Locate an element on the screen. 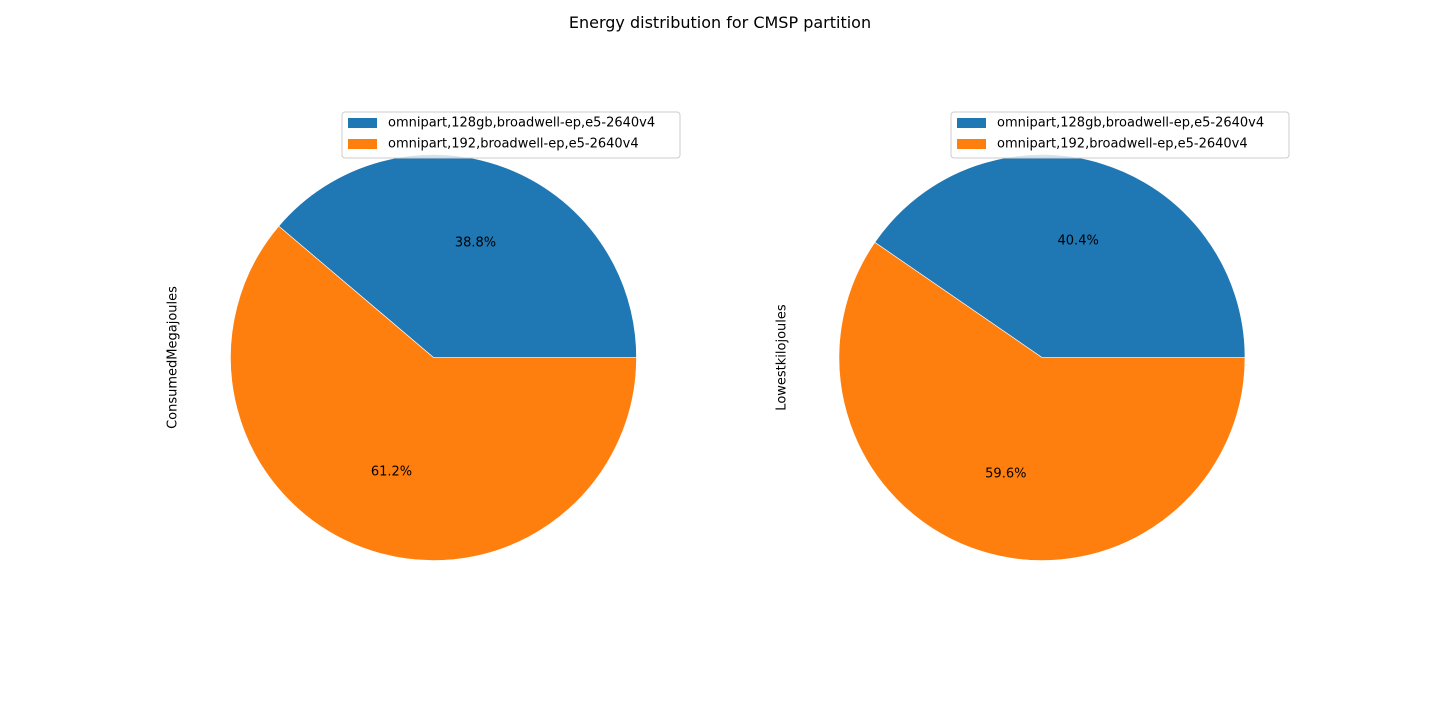 The width and height of the screenshot is (1440, 720). slice-percent-label: 40.4% is located at coordinates (1078, 241).